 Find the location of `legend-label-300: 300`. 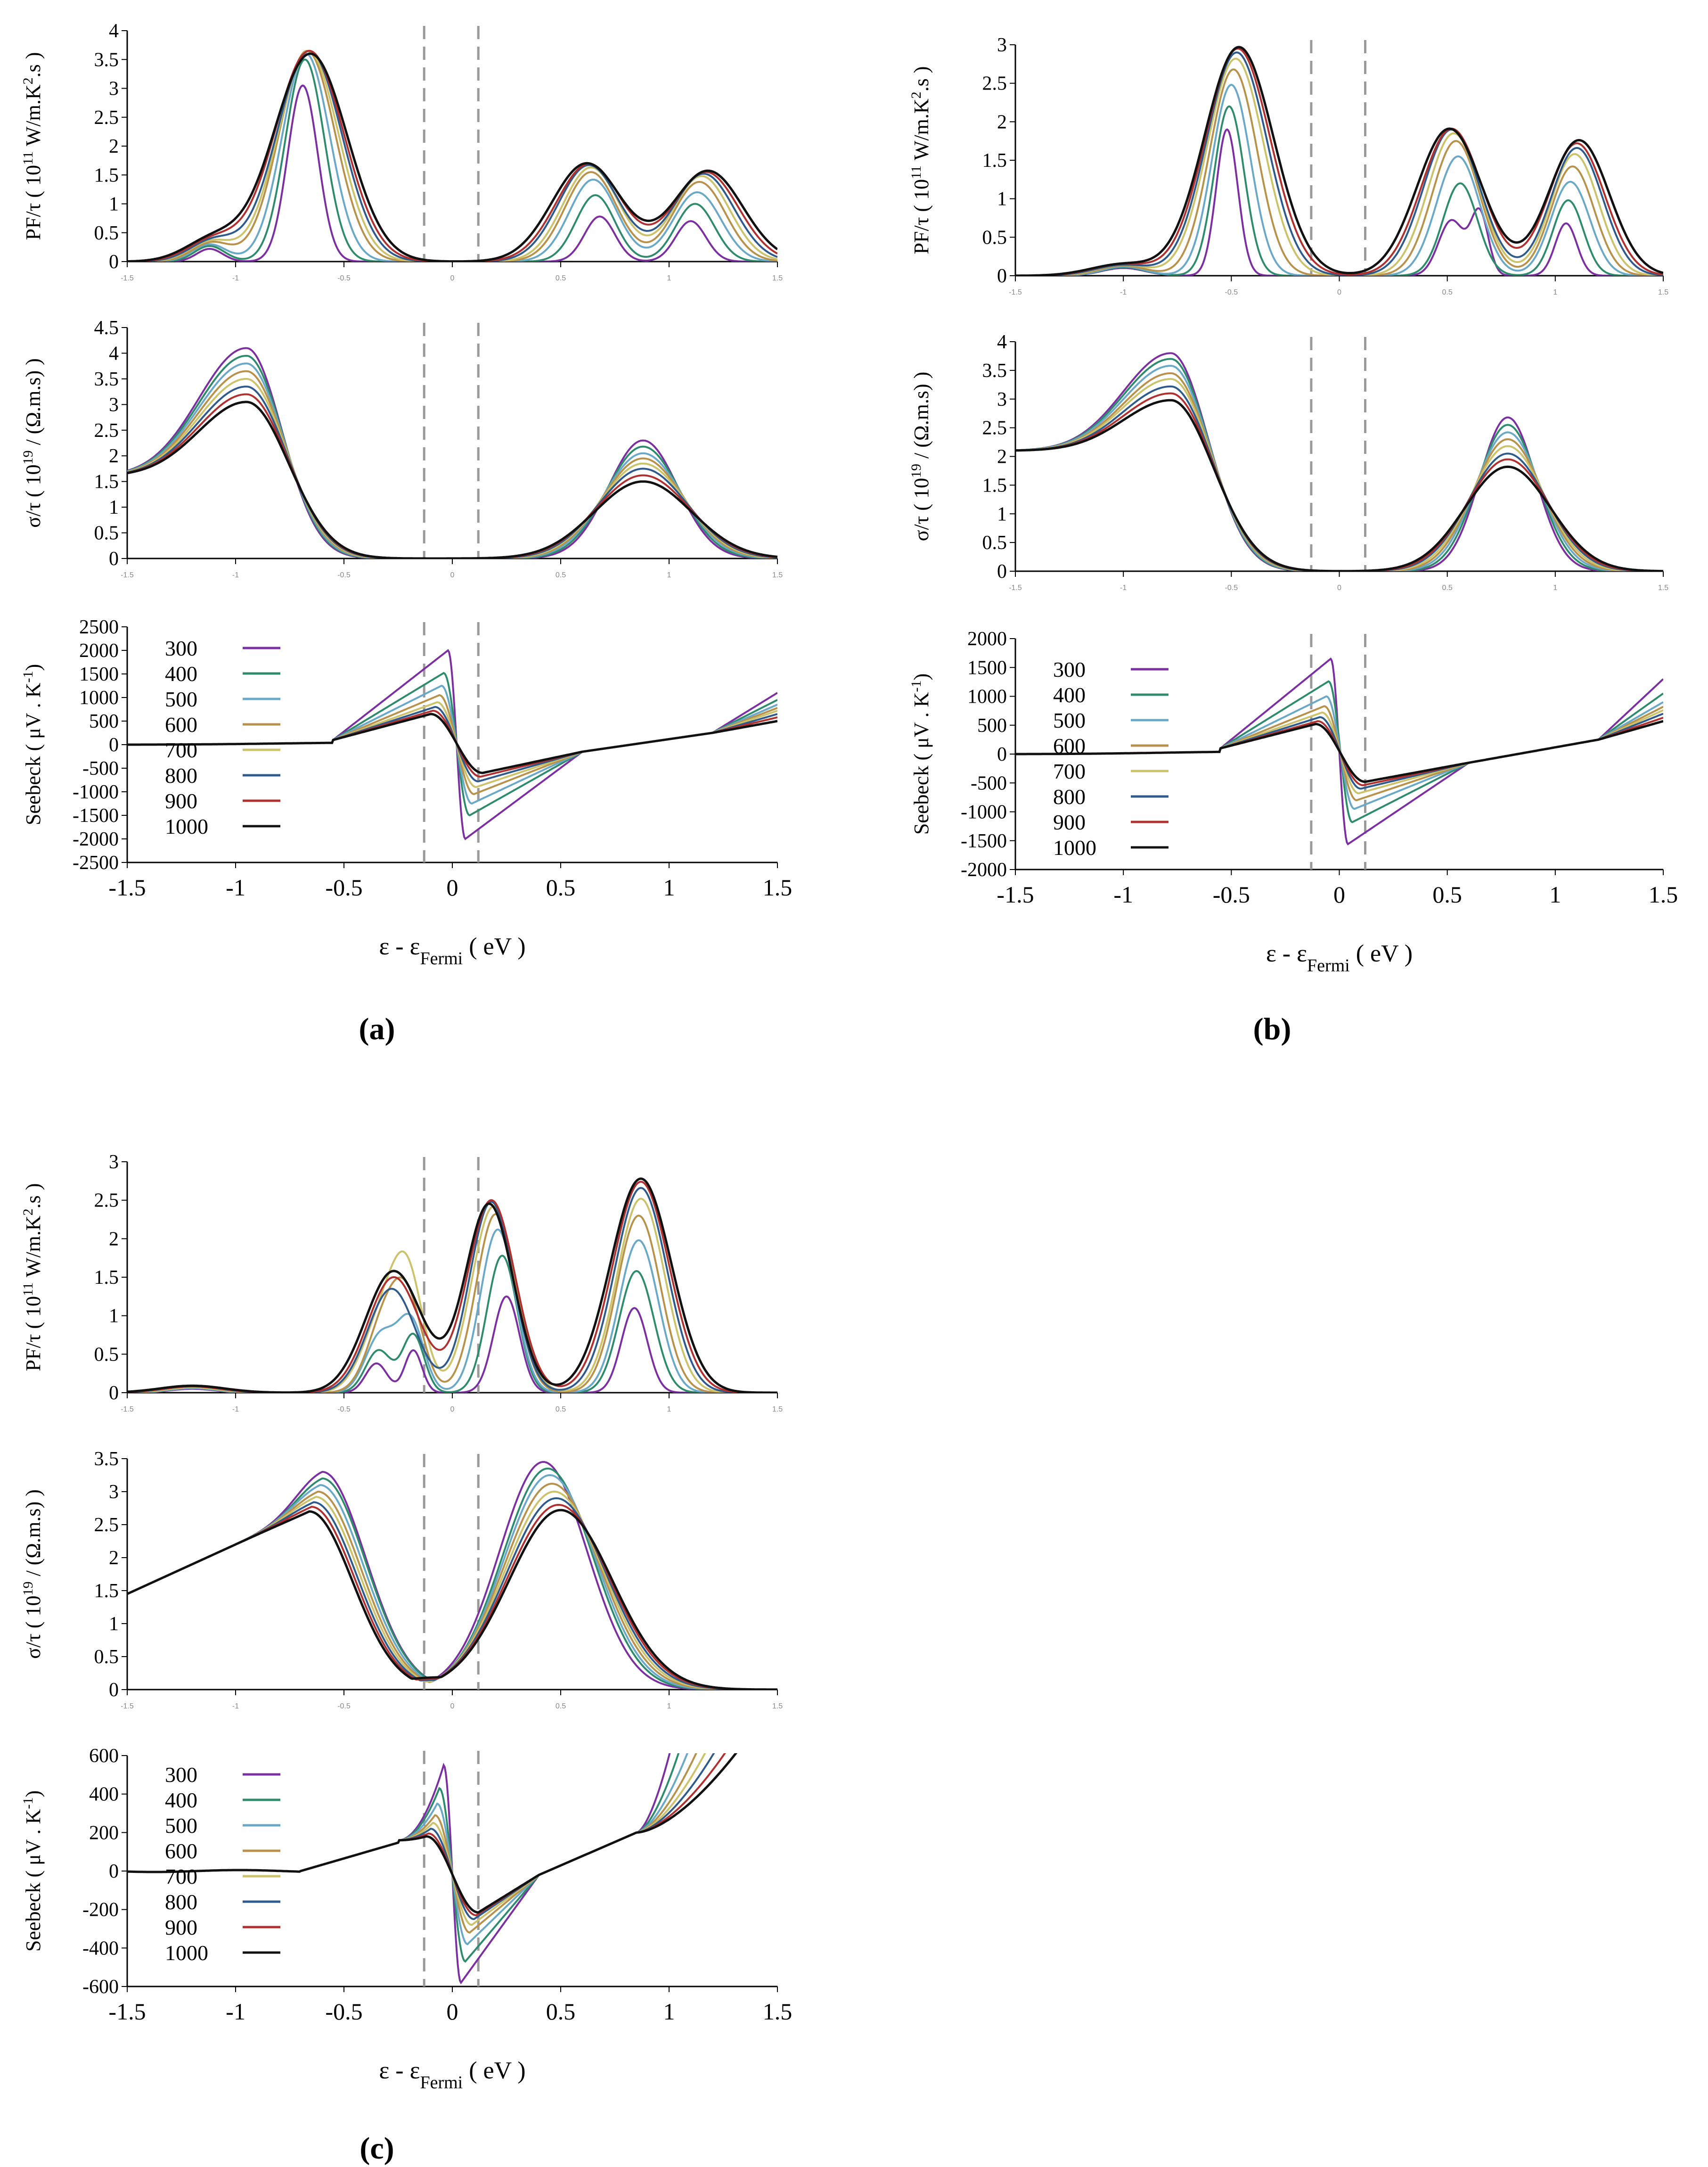

legend-label-300: 300 is located at coordinates (181, 648).